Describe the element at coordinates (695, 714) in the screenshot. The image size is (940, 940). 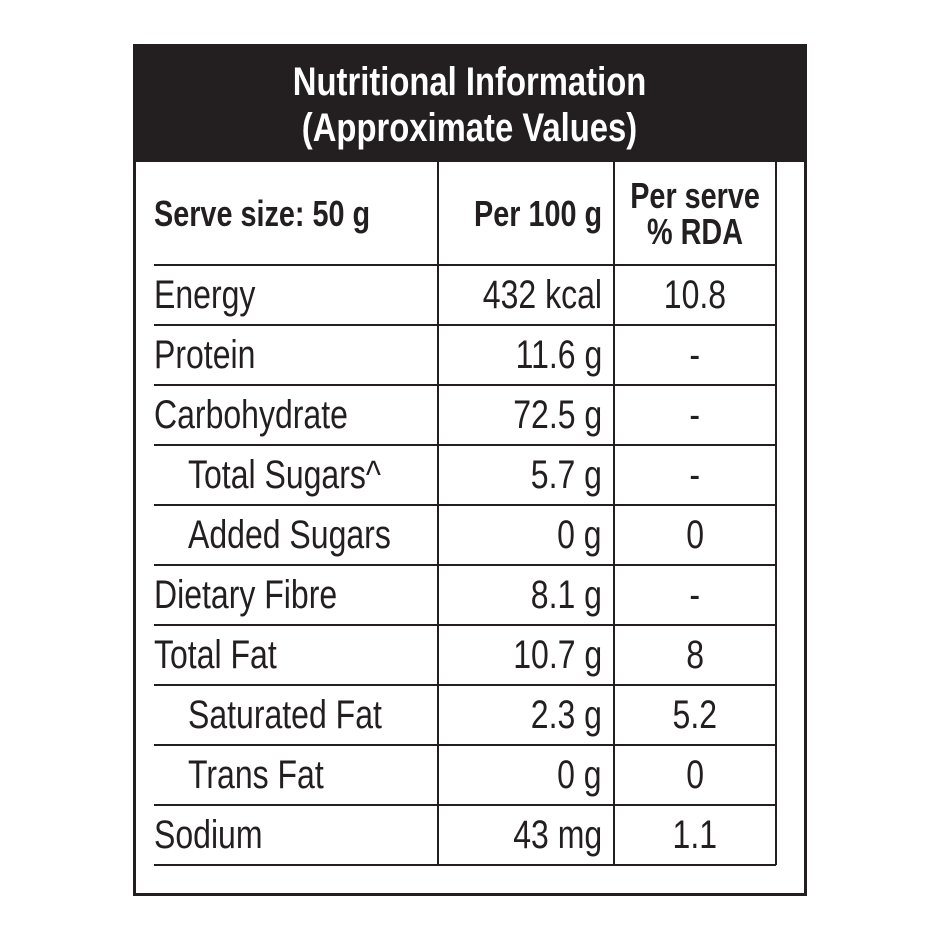
I see `rda-value: 5.2` at that location.